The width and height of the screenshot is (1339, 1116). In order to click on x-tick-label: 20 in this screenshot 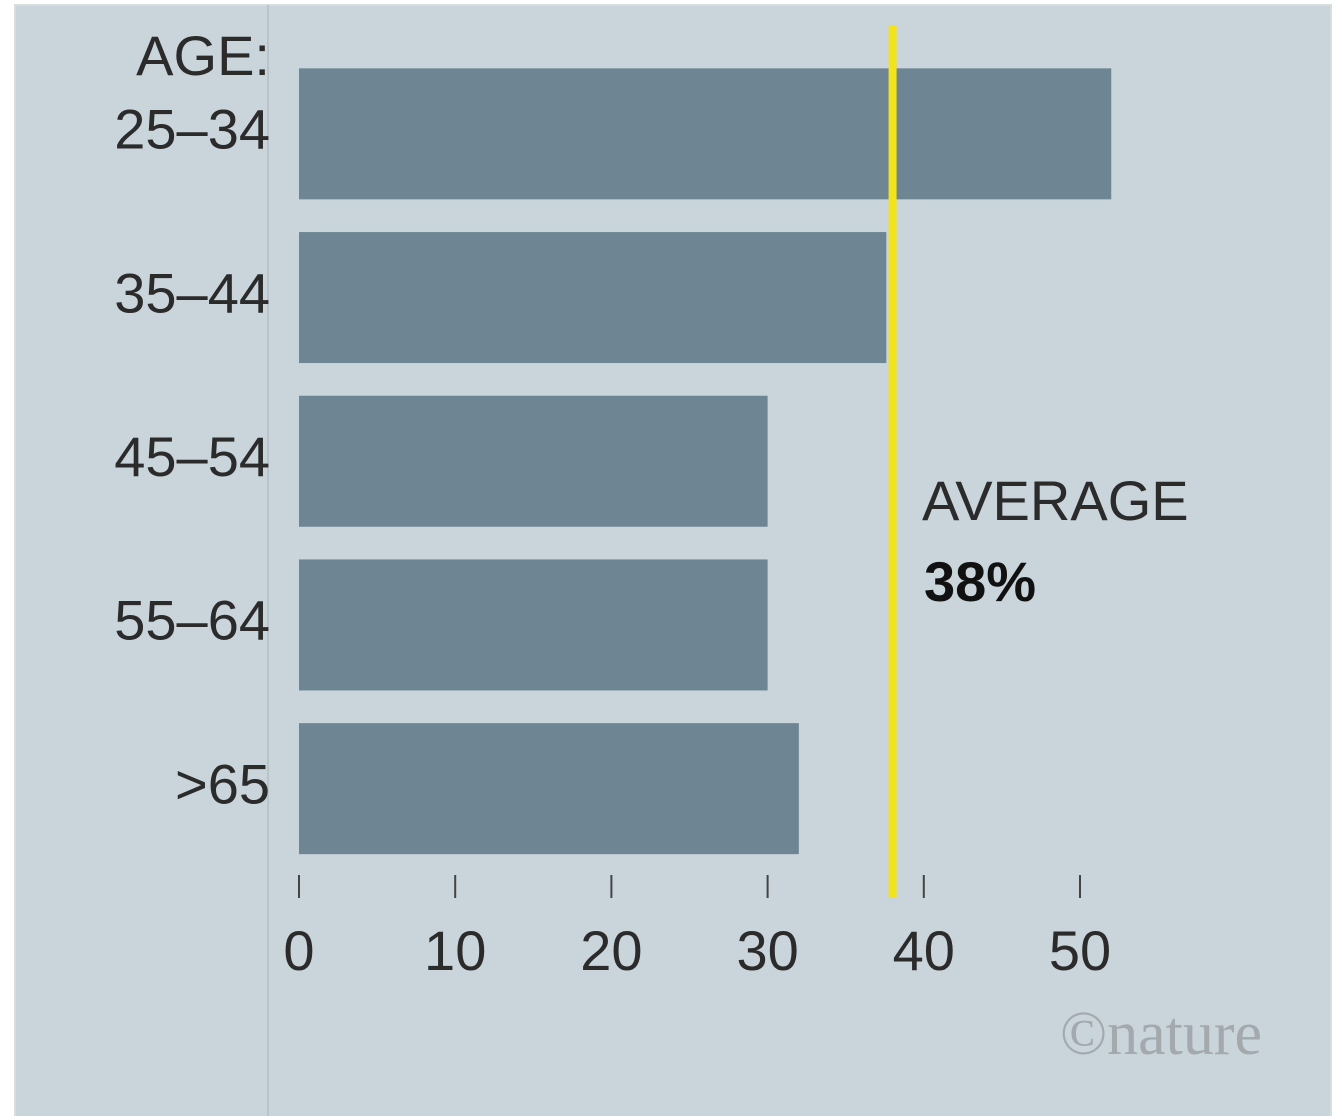, I will do `click(611, 950)`.